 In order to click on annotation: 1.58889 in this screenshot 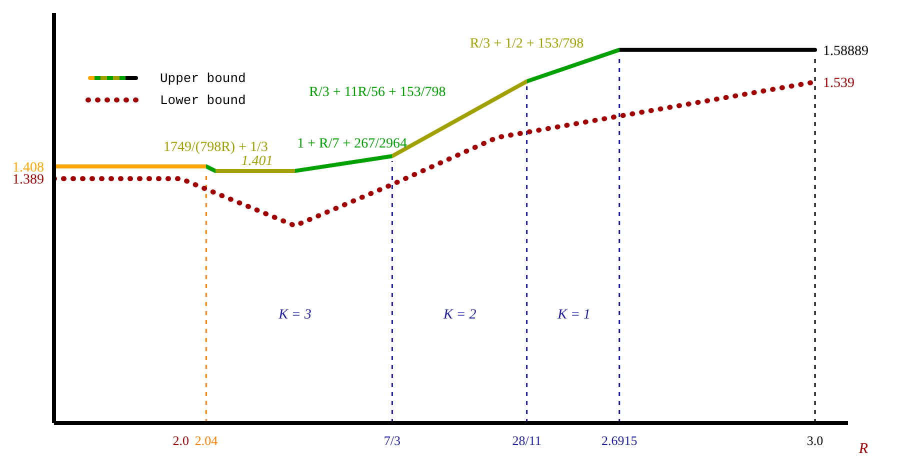, I will do `click(846, 51)`.